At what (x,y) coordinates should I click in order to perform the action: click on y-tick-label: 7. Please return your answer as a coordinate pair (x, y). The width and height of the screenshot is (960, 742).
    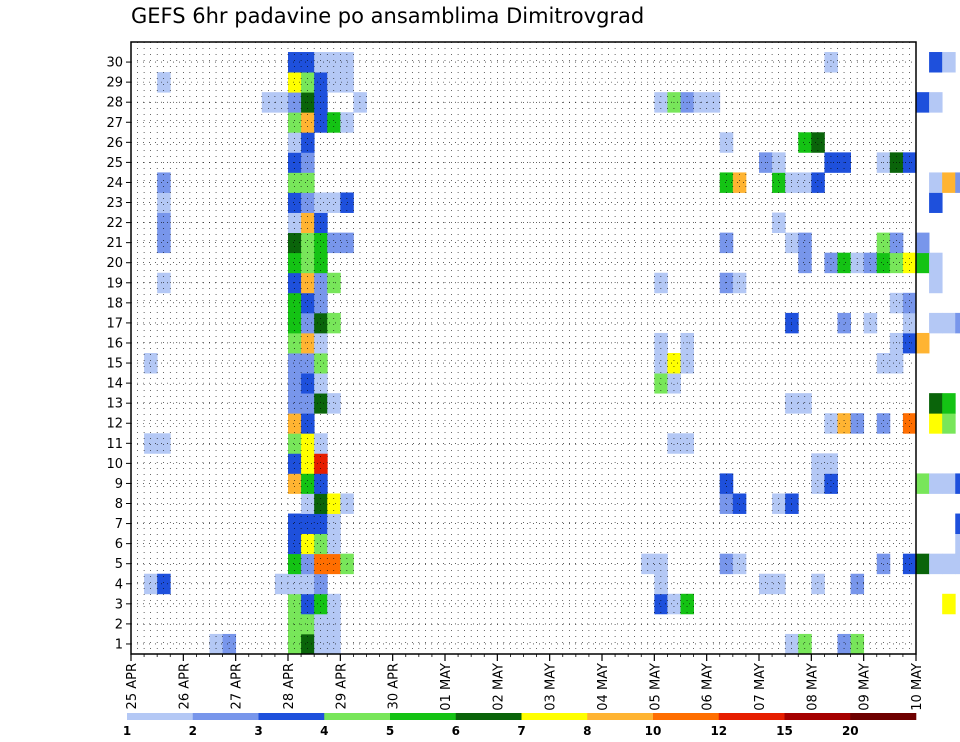
    Looking at the image, I should click on (119, 524).